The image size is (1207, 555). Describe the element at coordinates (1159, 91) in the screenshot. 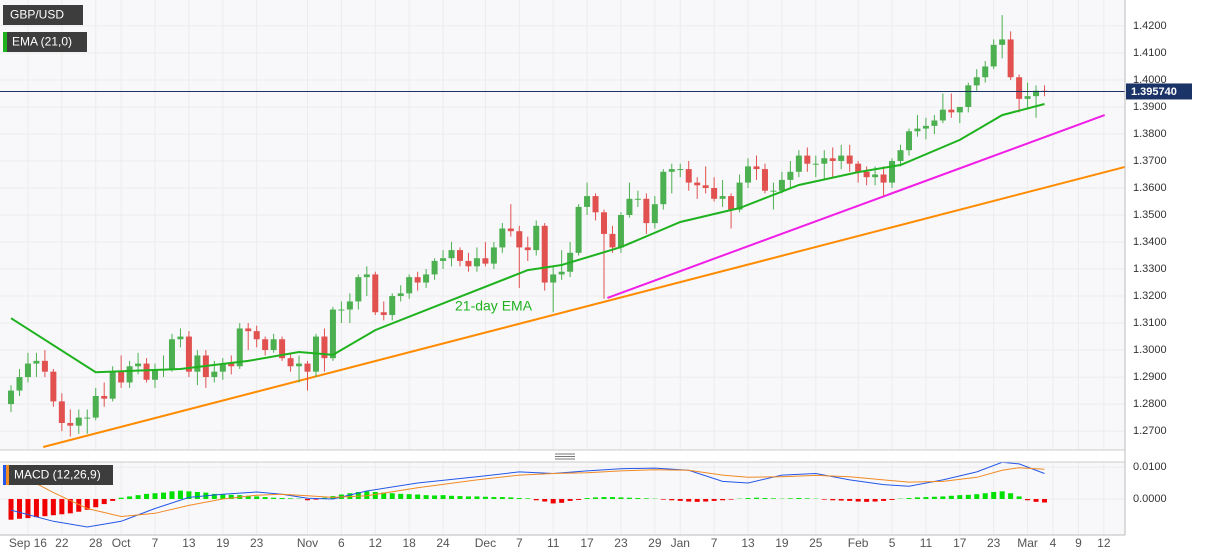

I see `last-price-box` at that location.